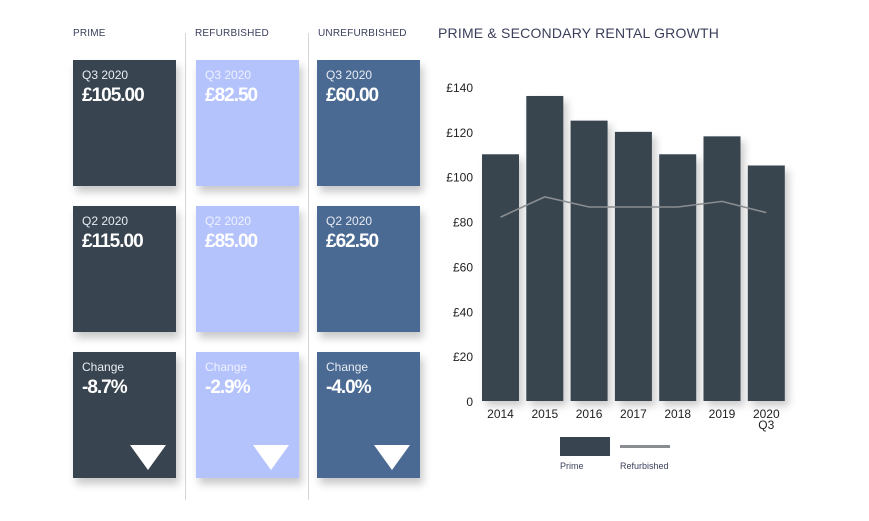 The image size is (869, 521). What do you see at coordinates (544, 414) in the screenshot?
I see `x-tick-label: 2015` at bounding box center [544, 414].